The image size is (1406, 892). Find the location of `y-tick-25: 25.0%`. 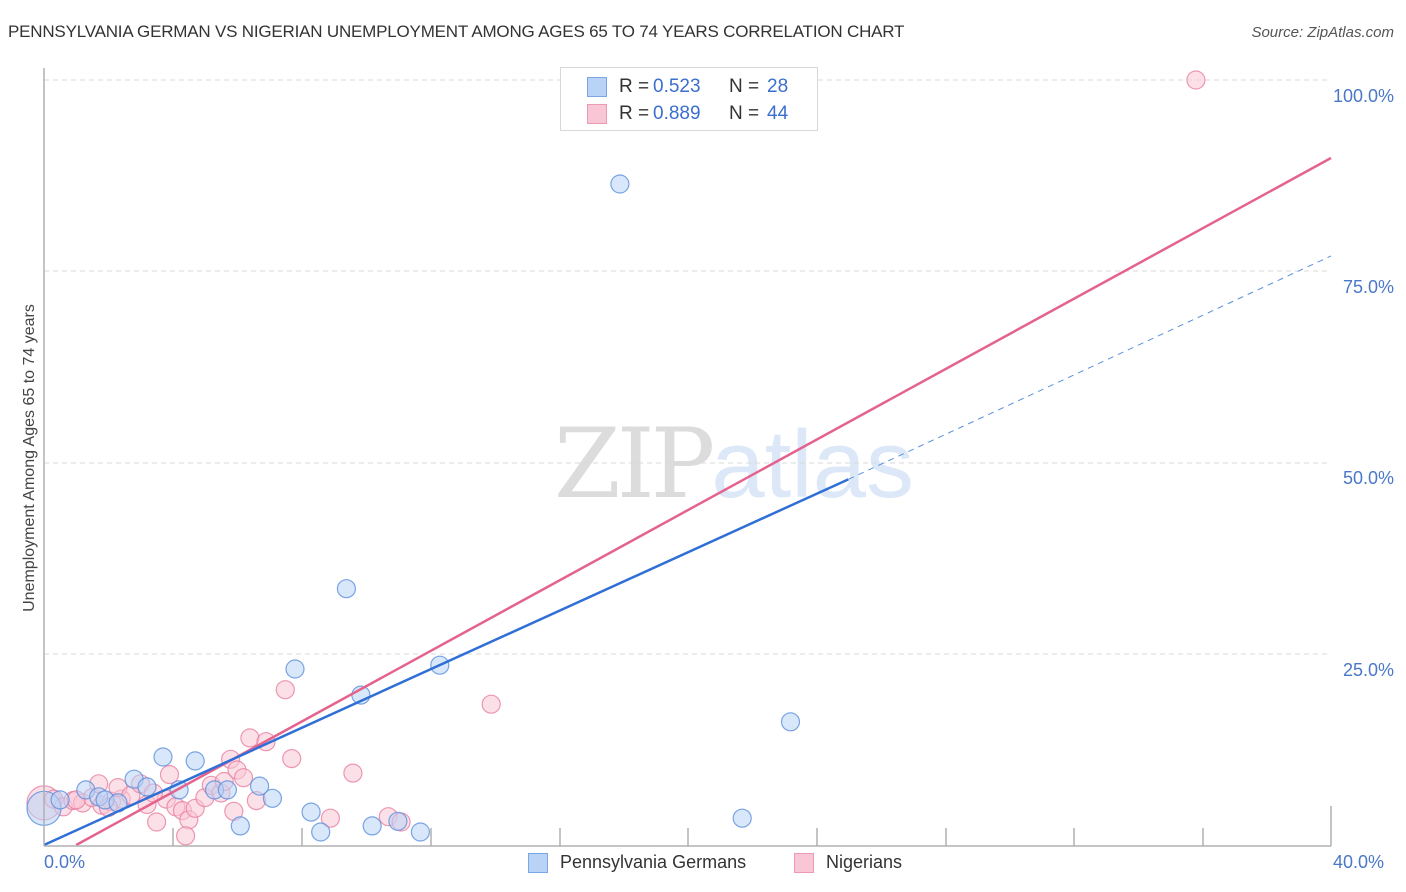

y-tick-25: 25.0% is located at coordinates (1368, 670).